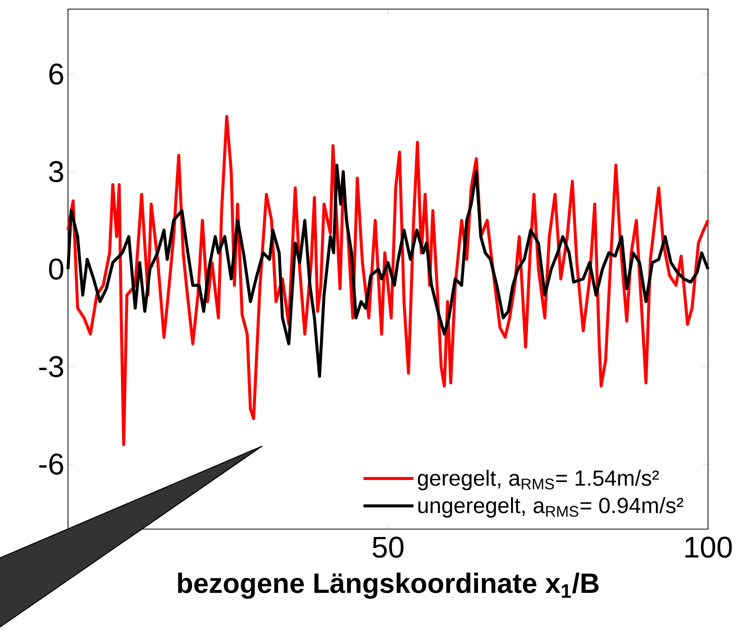 The width and height of the screenshot is (749, 639). I want to click on legend-label: ungeregelt, a$_{RMS}$= 0.94m/s², so click(551, 507).